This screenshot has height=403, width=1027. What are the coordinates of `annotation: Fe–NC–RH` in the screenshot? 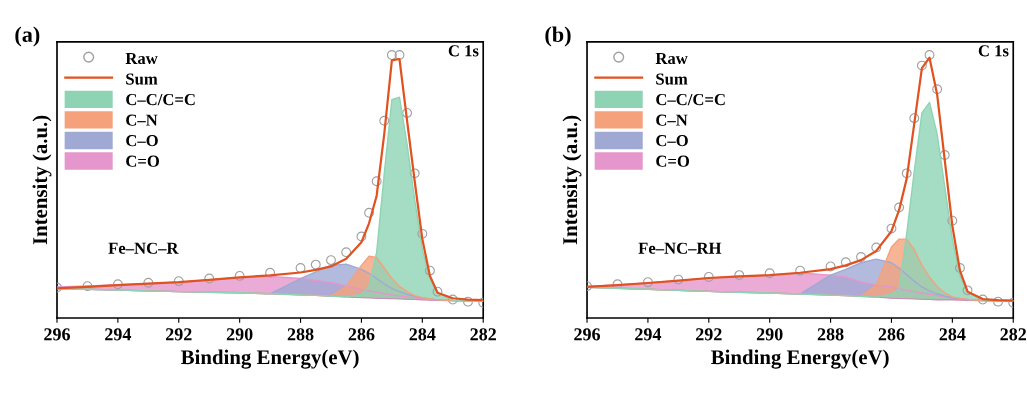 It's located at (680, 248).